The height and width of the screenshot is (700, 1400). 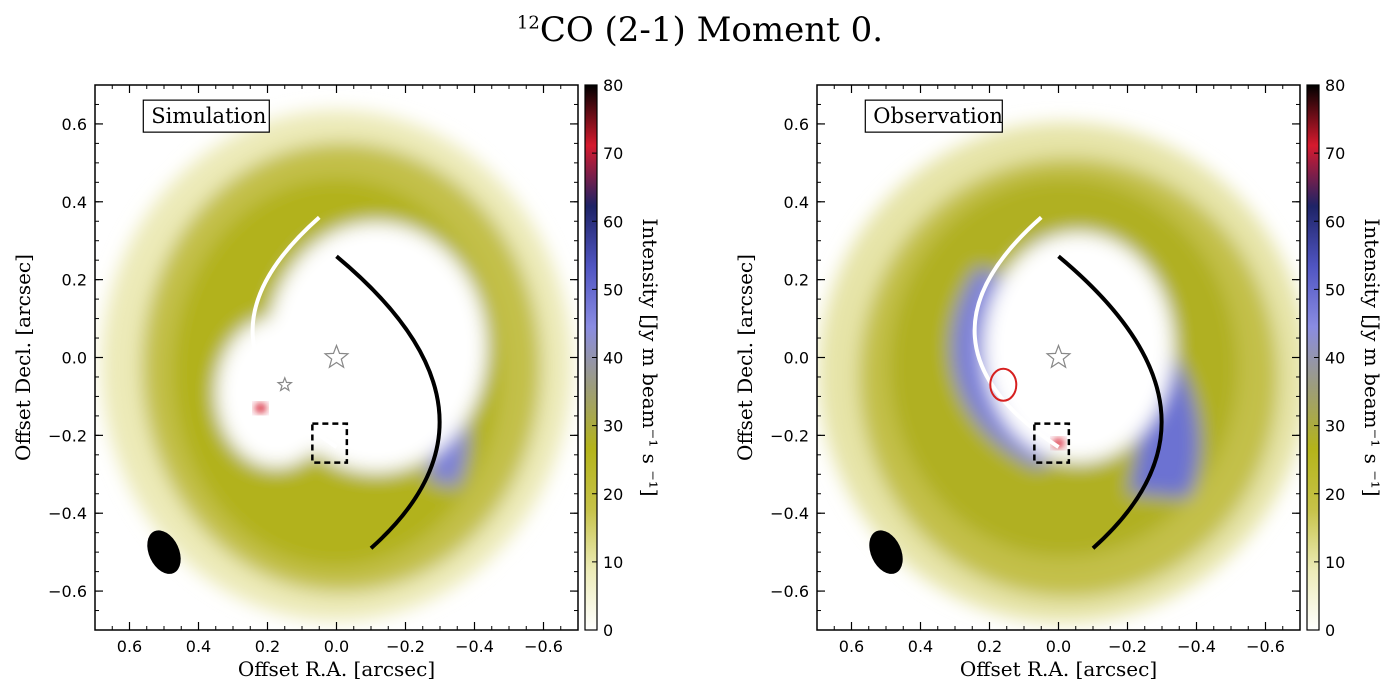 What do you see at coordinates (1003, 384) in the screenshot?
I see `red-circle-marker` at bounding box center [1003, 384].